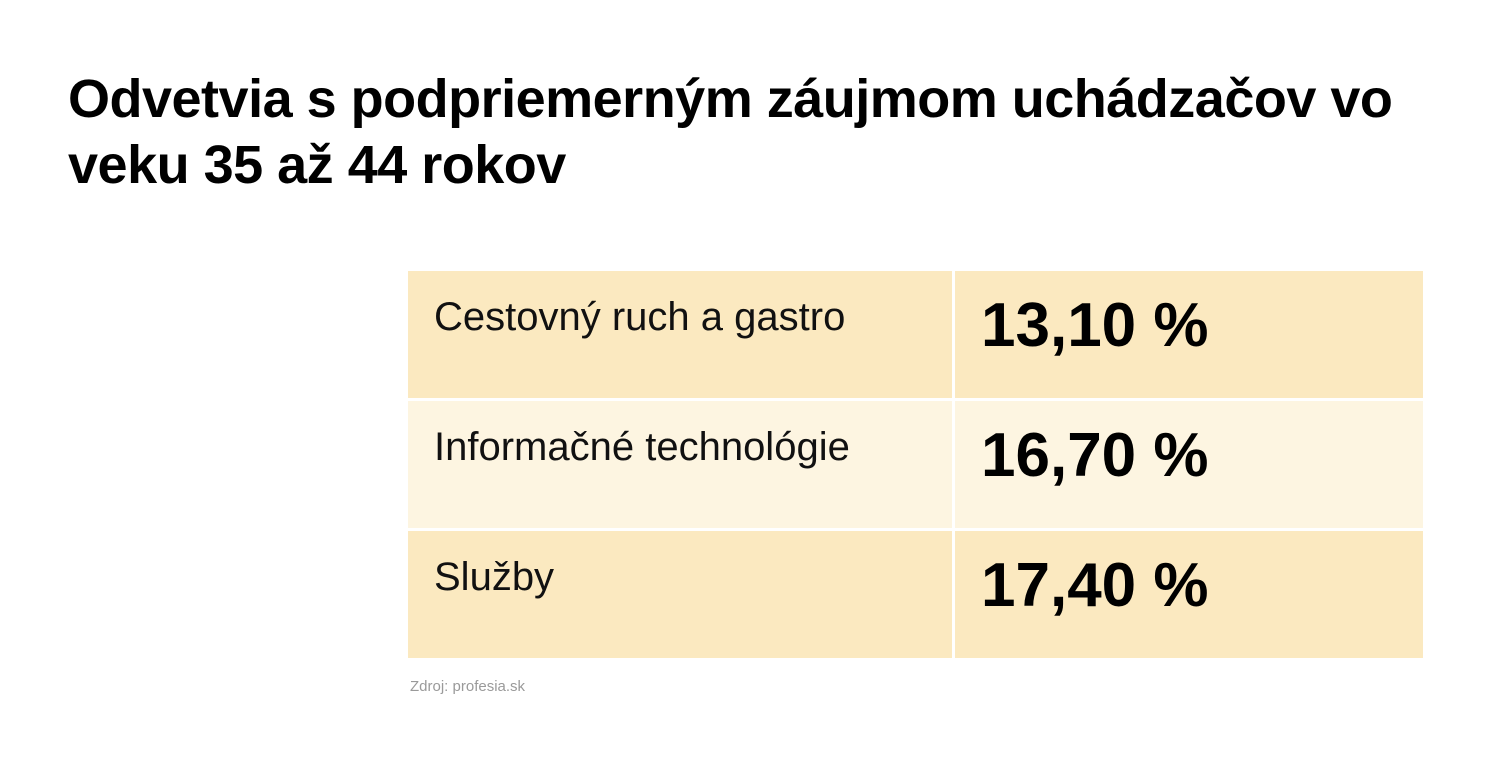  I want to click on row-label: Informačné technológie, so click(680, 464).